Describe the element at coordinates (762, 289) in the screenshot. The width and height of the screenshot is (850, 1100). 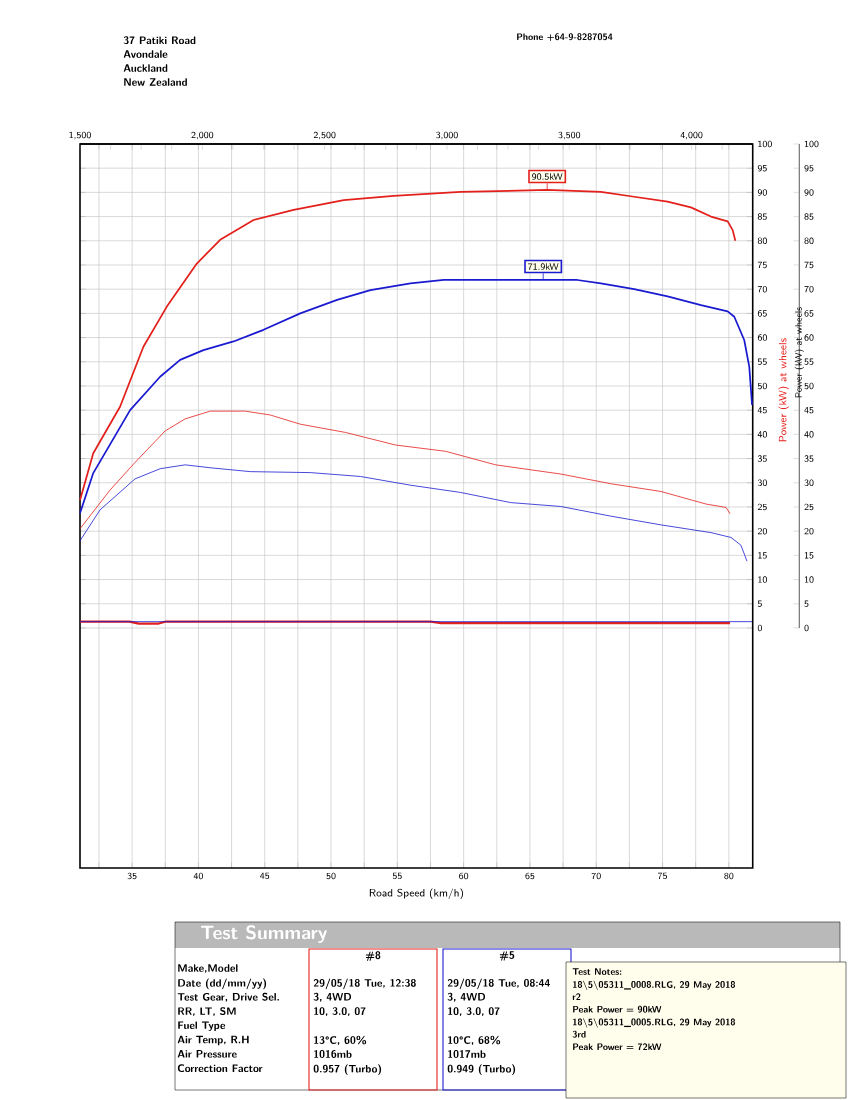
I see `y-tick-label: 70` at that location.